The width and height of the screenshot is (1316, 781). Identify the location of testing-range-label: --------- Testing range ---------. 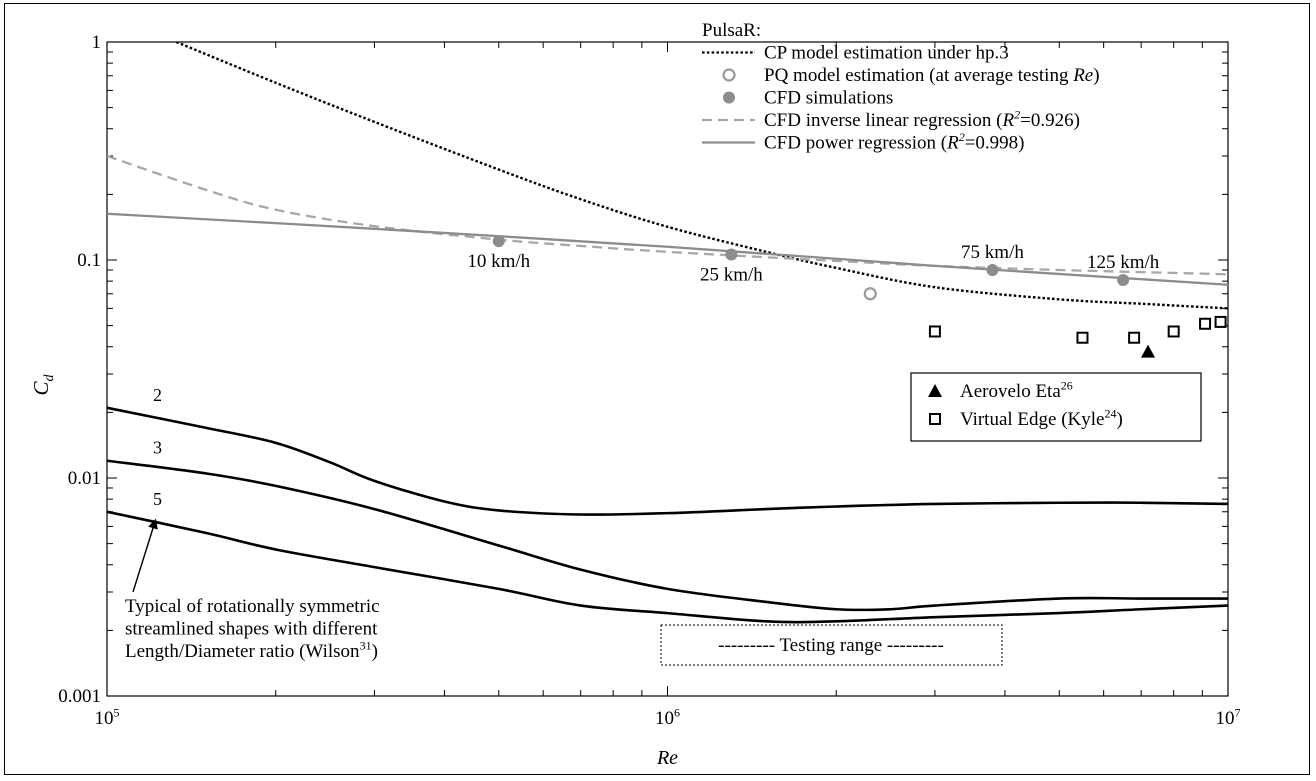
(831, 645).